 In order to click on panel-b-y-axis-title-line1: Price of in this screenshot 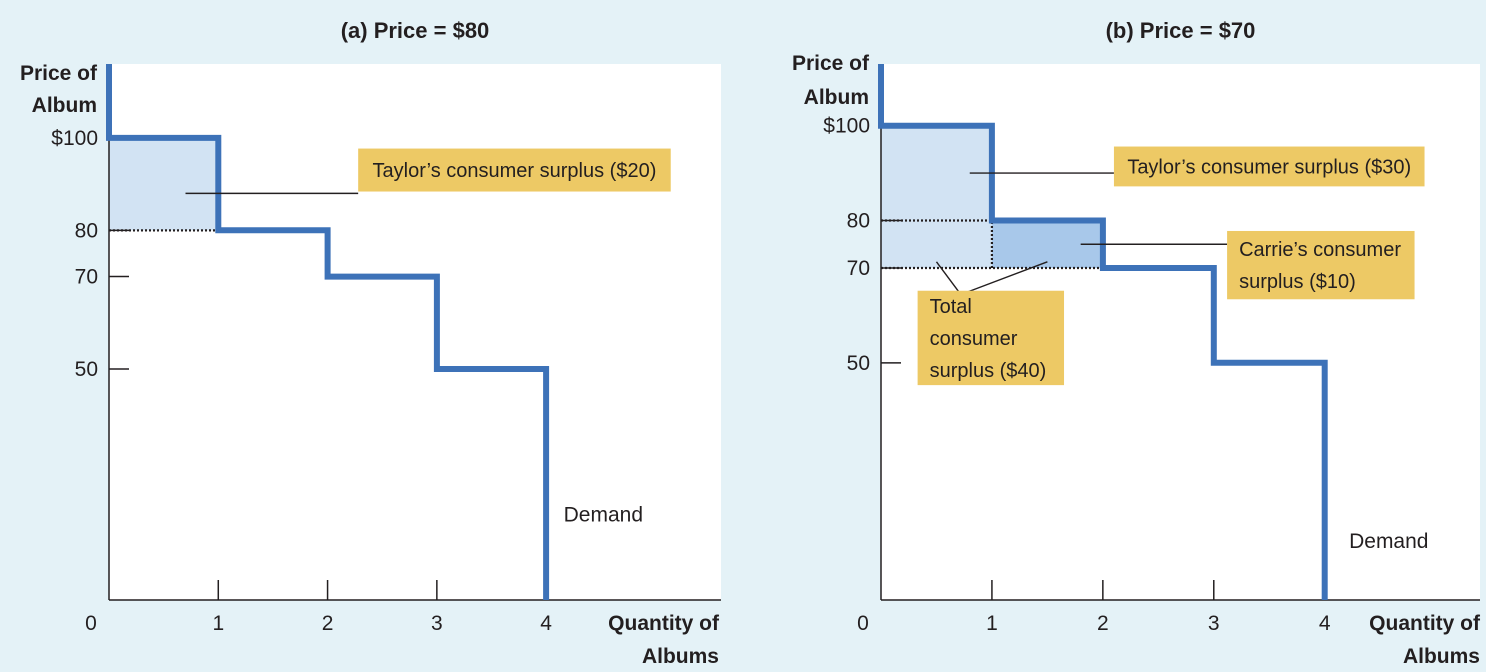, I will do `click(831, 63)`.